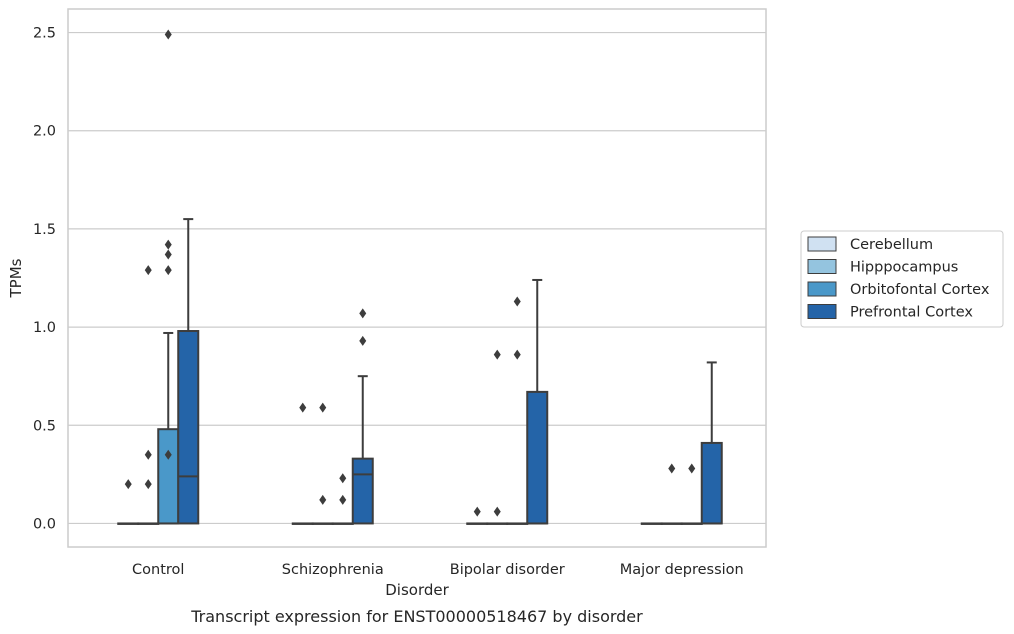 This screenshot has width=1014, height=634. What do you see at coordinates (44, 132) in the screenshot?
I see `y-tick-label: 2.0` at bounding box center [44, 132].